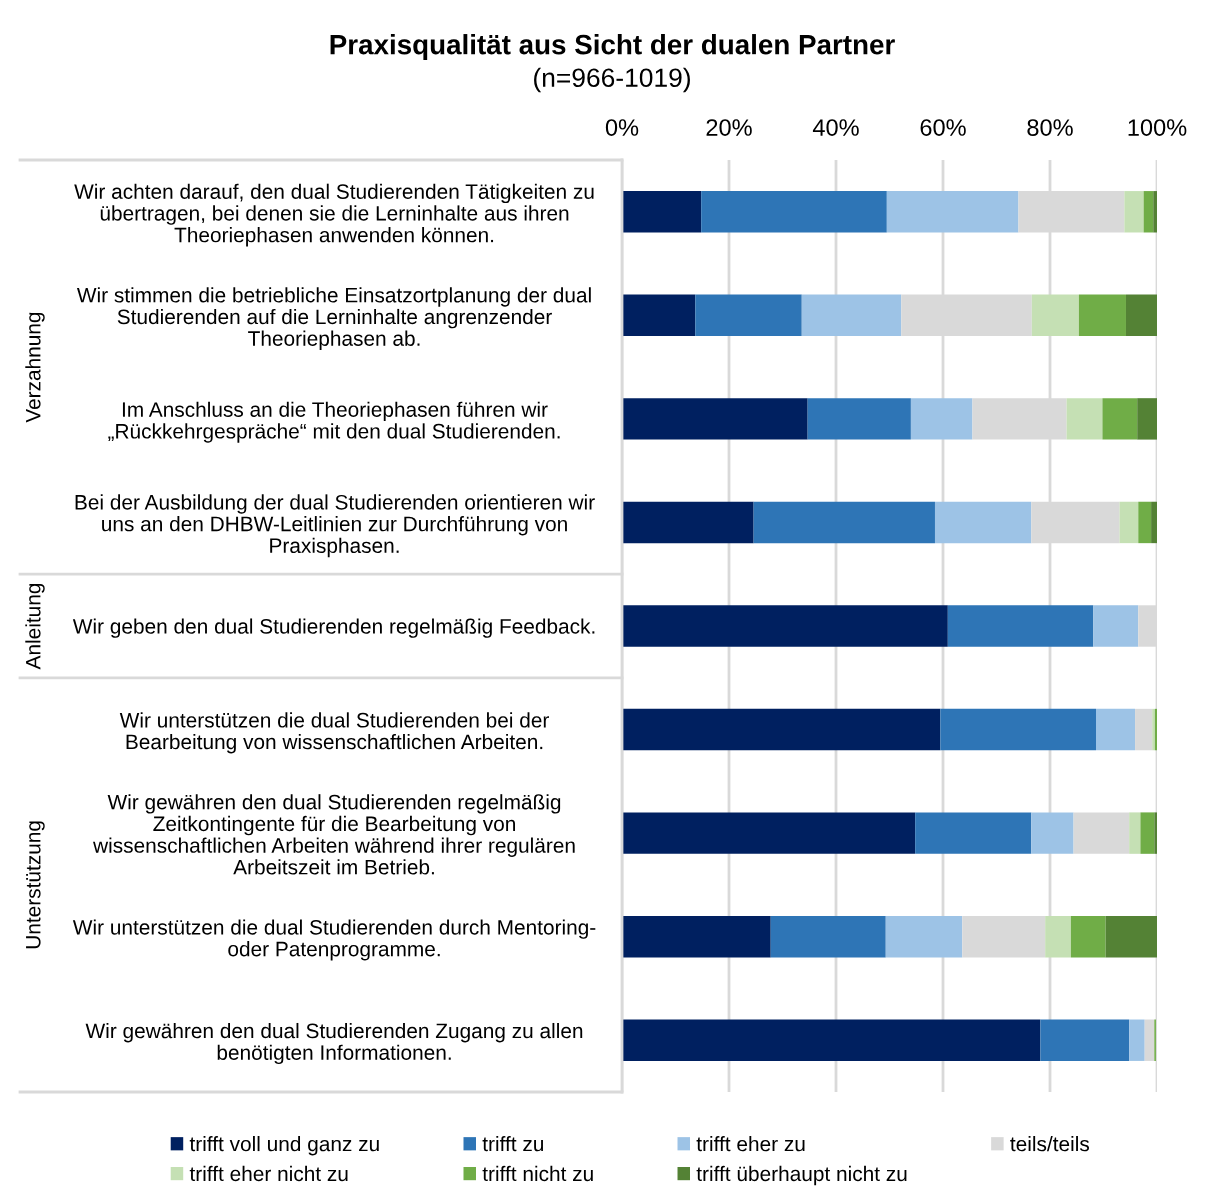 This screenshot has width=1212, height=1204. What do you see at coordinates (333, 628) in the screenshot?
I see `y-tick-label: Wir geben den dual Studierenden regelmäßig Feedback.` at bounding box center [333, 628].